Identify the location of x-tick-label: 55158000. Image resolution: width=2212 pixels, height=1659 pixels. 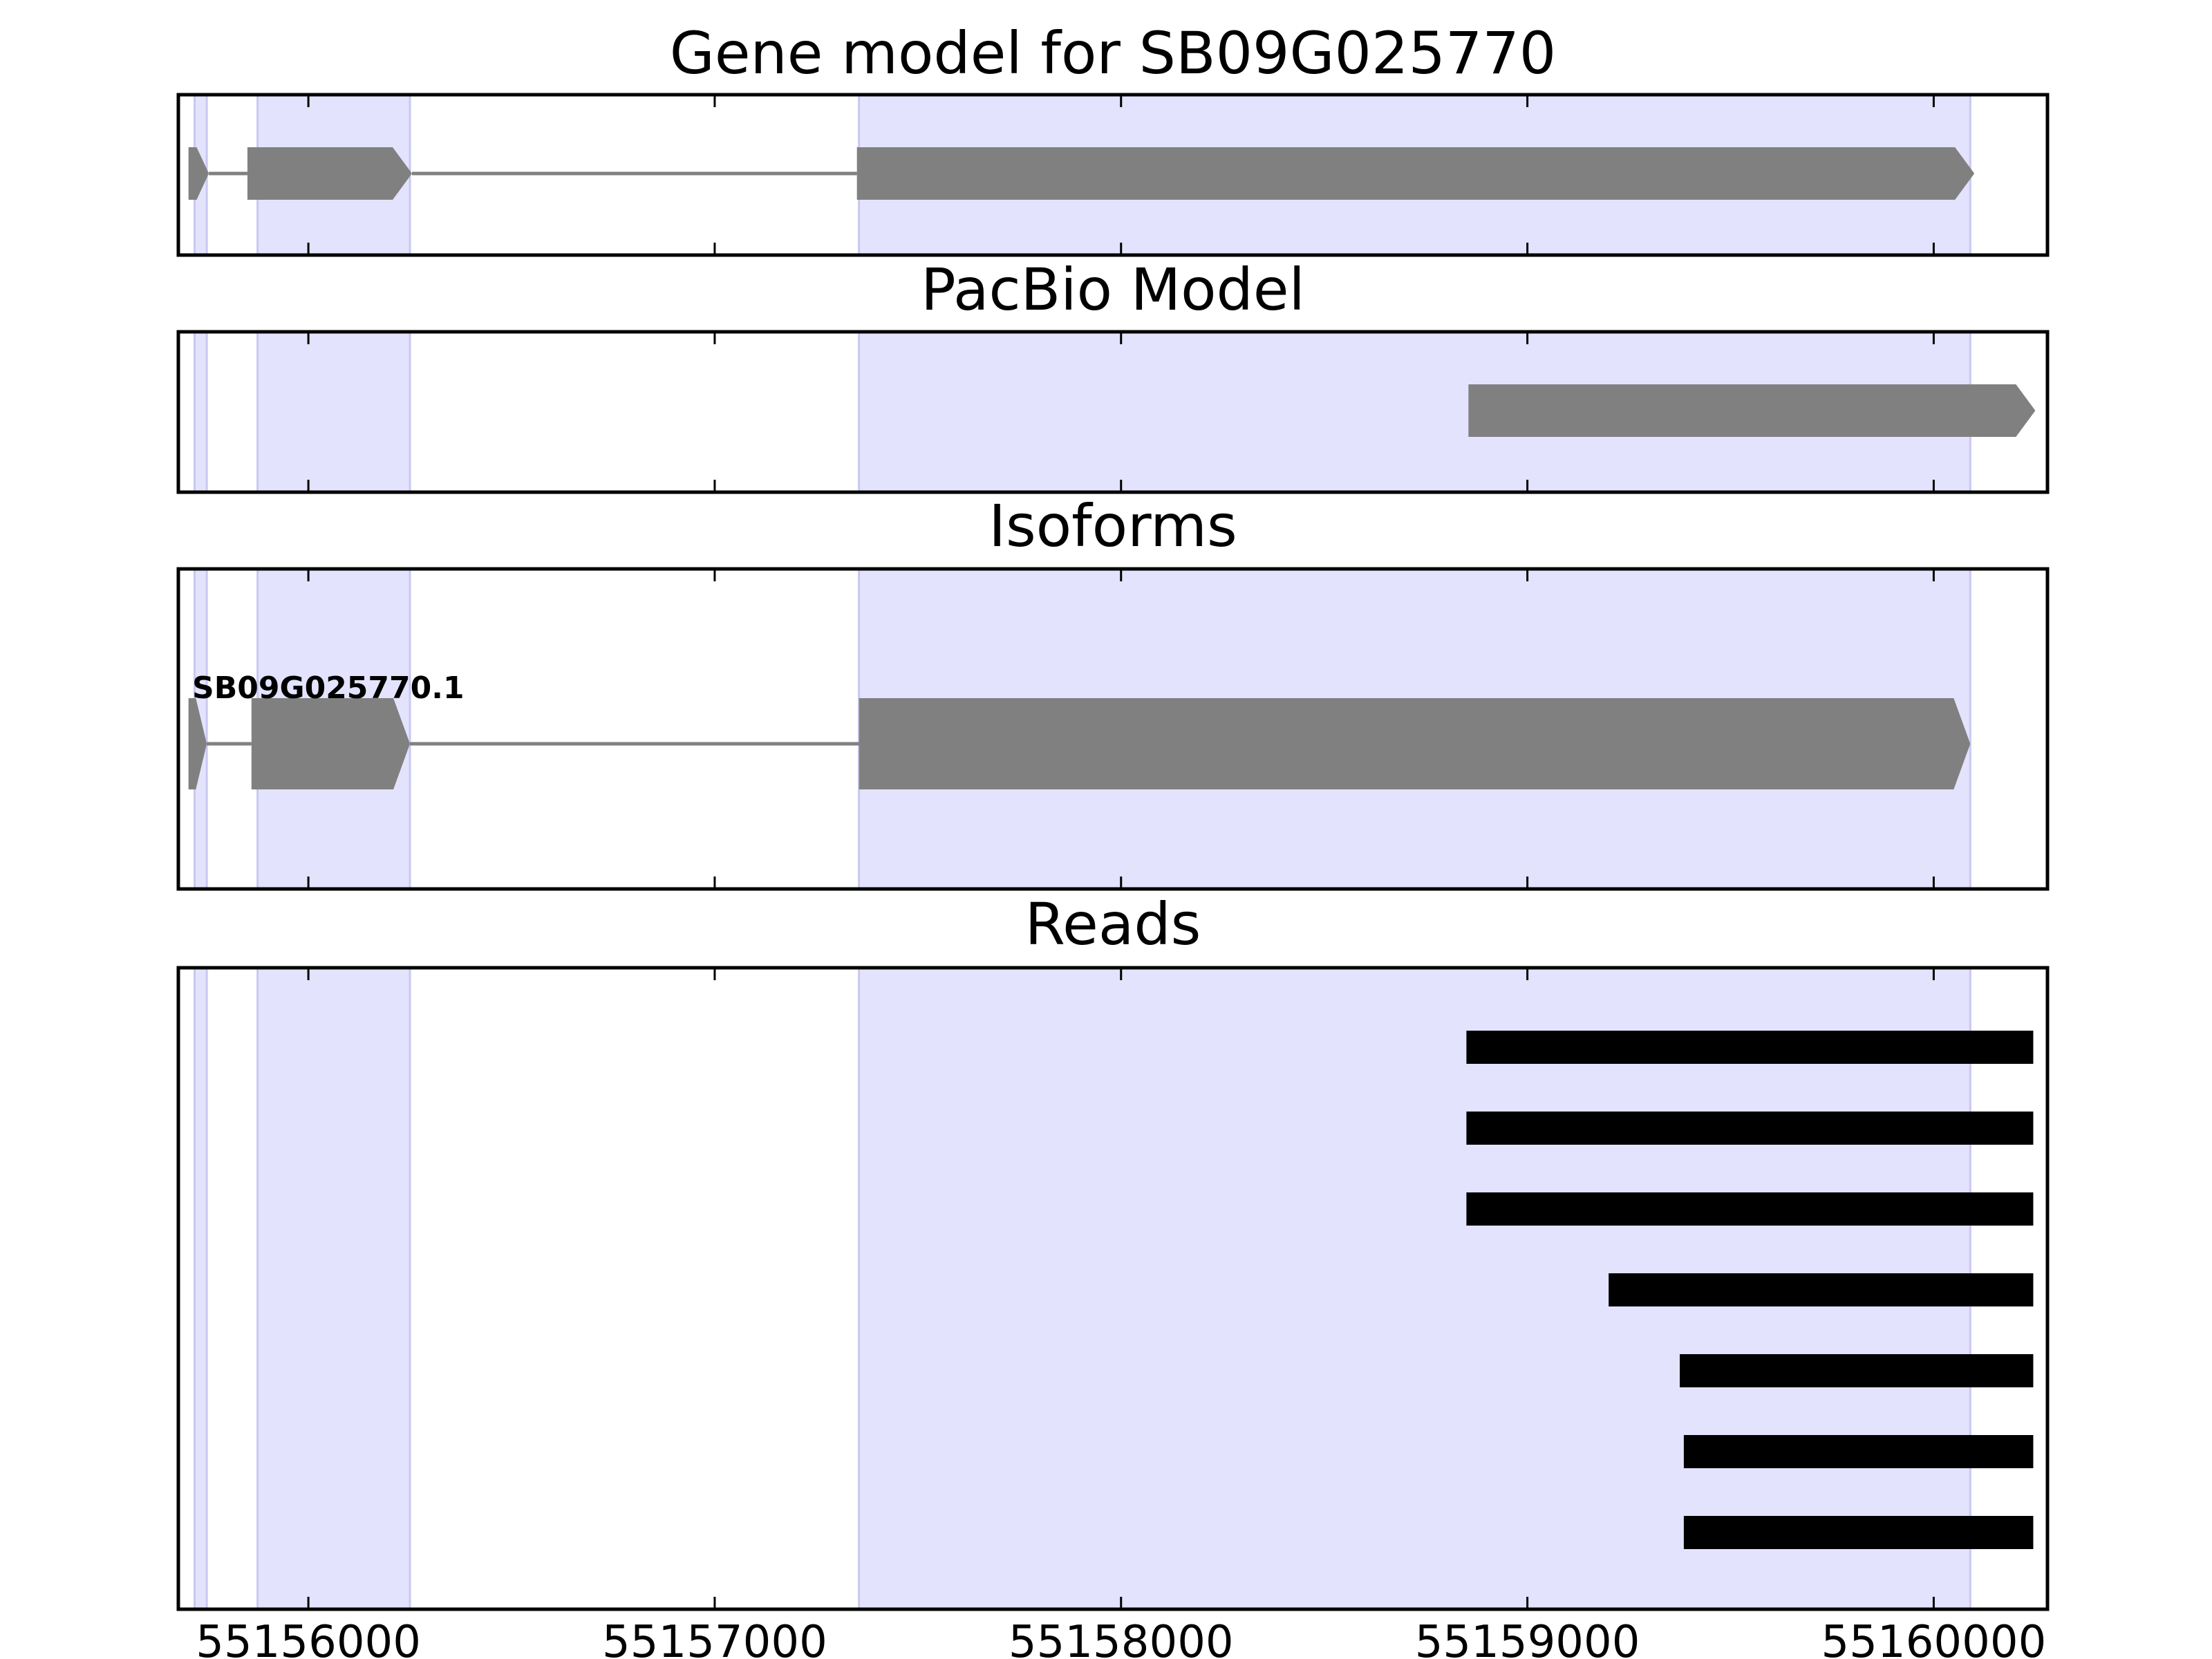
(1121, 1638).